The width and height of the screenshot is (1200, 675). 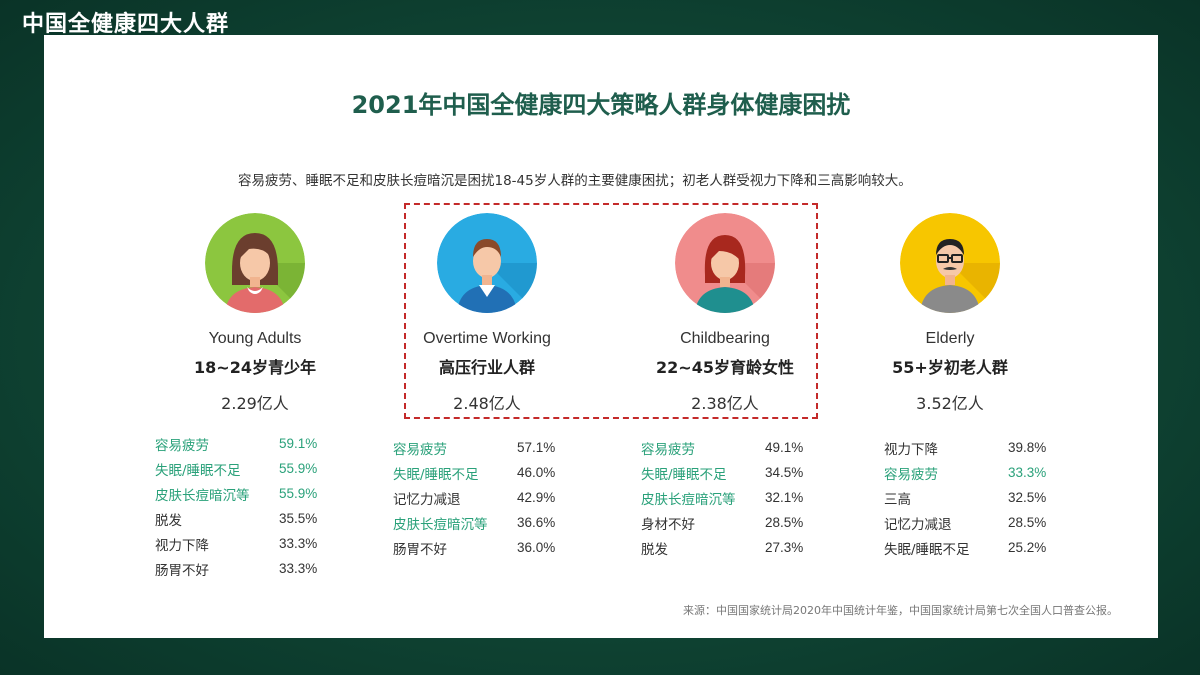 What do you see at coordinates (725, 367) in the screenshot?
I see `group-name-zh: 22~45岁育龄女性` at bounding box center [725, 367].